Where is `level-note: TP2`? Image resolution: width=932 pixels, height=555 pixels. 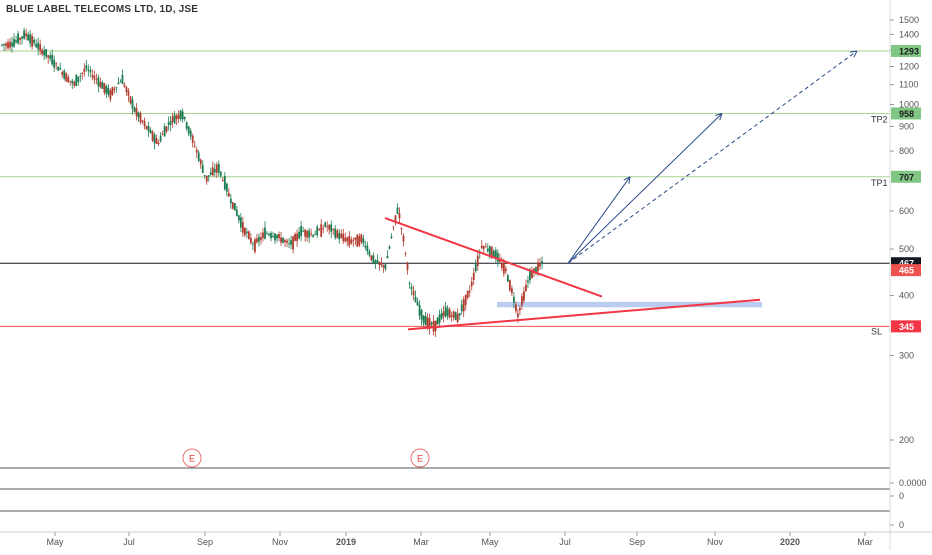 level-note: TP2 is located at coordinates (879, 119).